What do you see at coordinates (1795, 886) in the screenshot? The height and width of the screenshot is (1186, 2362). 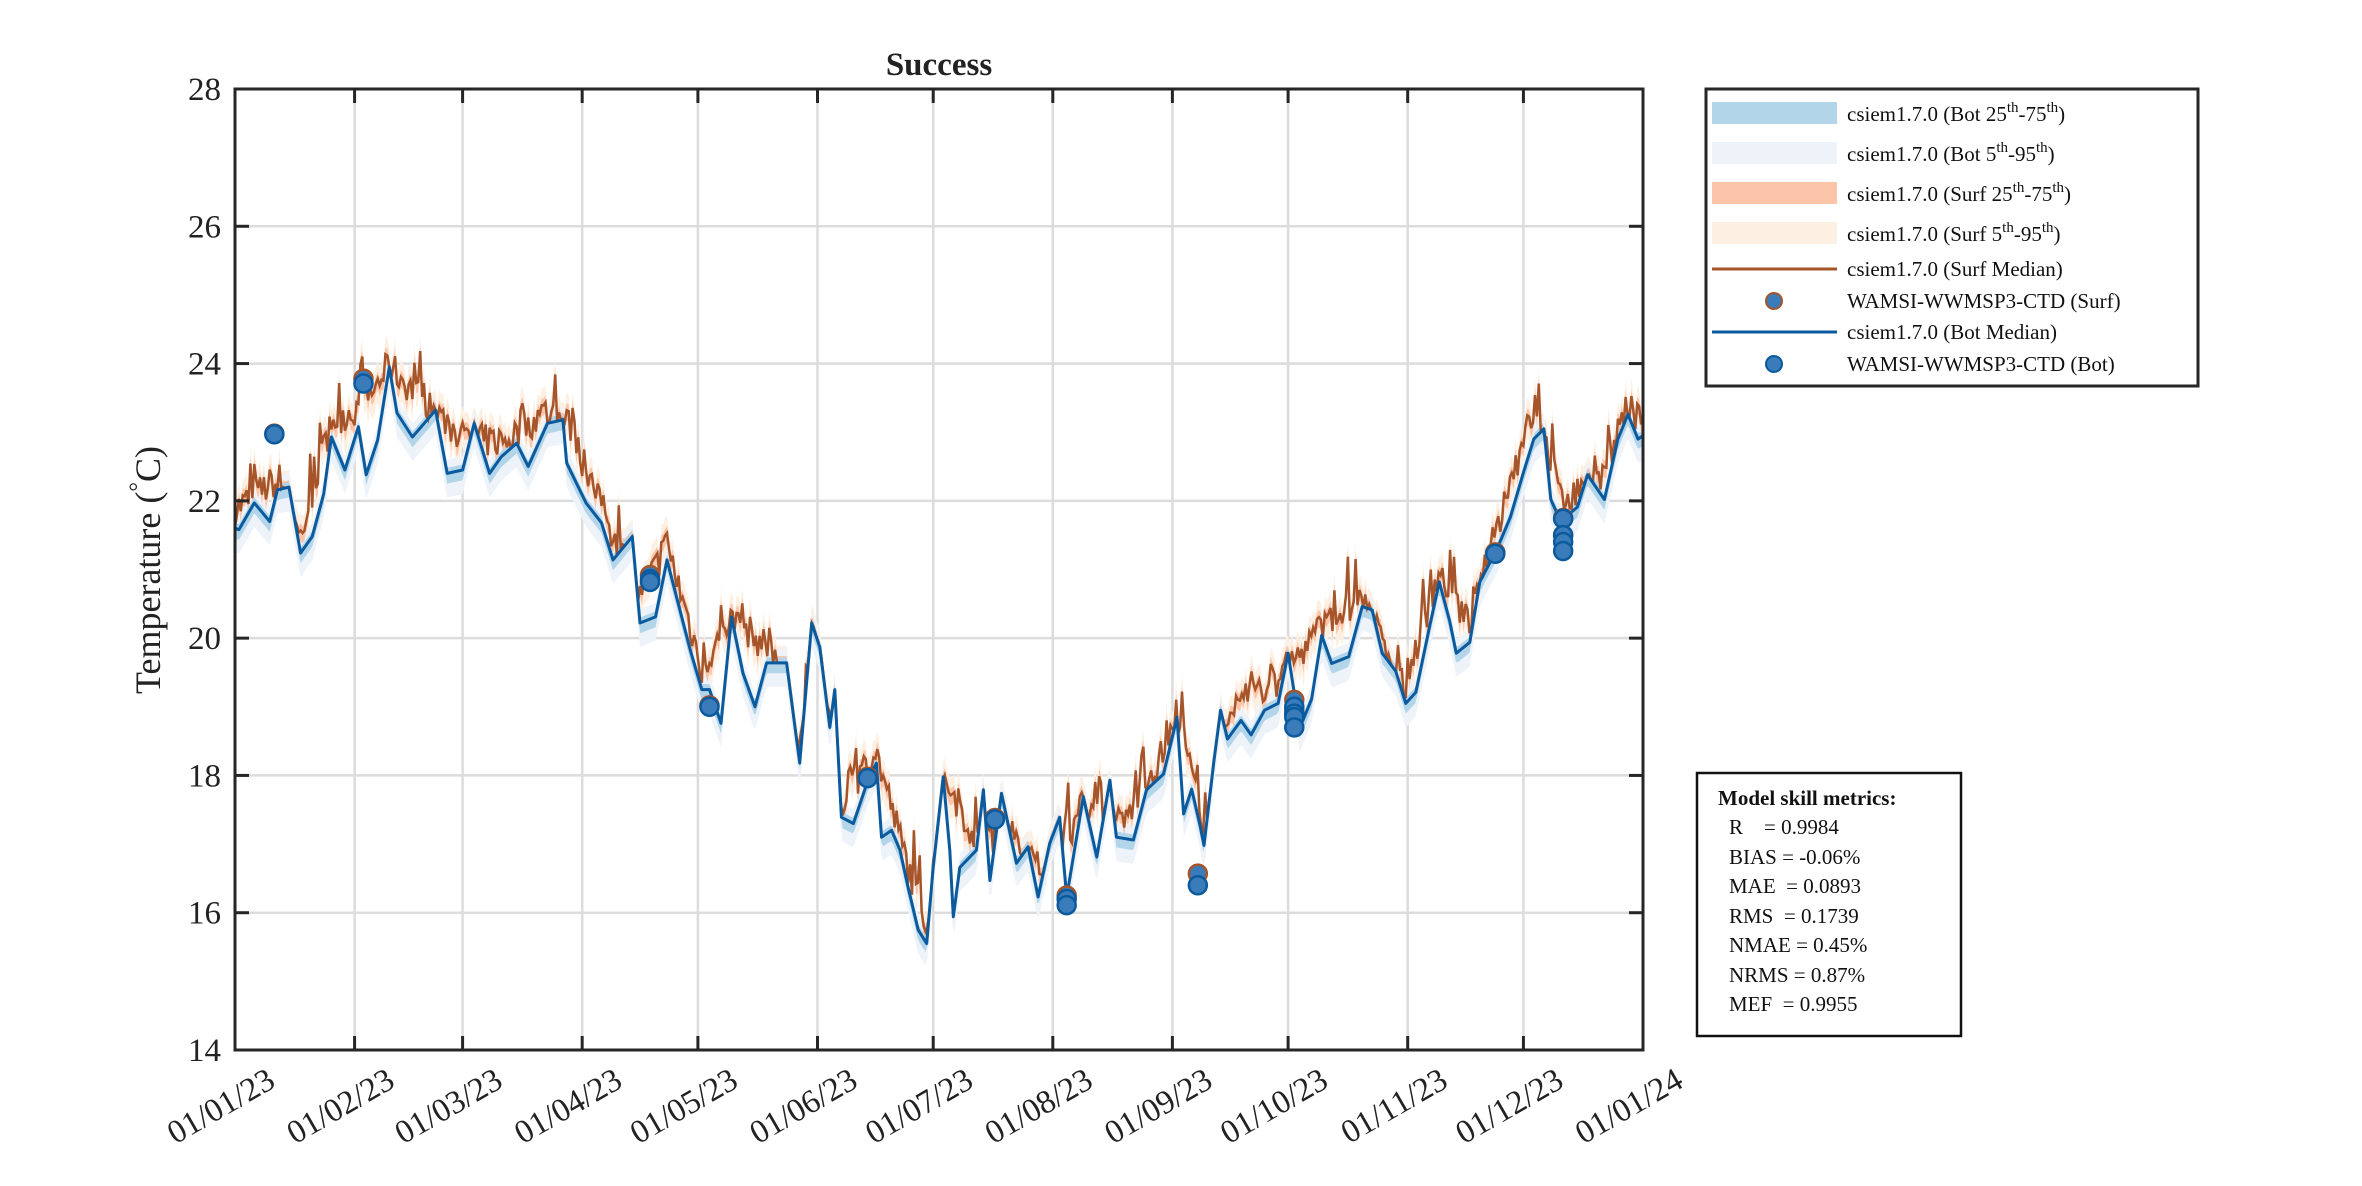 I see `metric-mae: MAE = 0.0893` at bounding box center [1795, 886].